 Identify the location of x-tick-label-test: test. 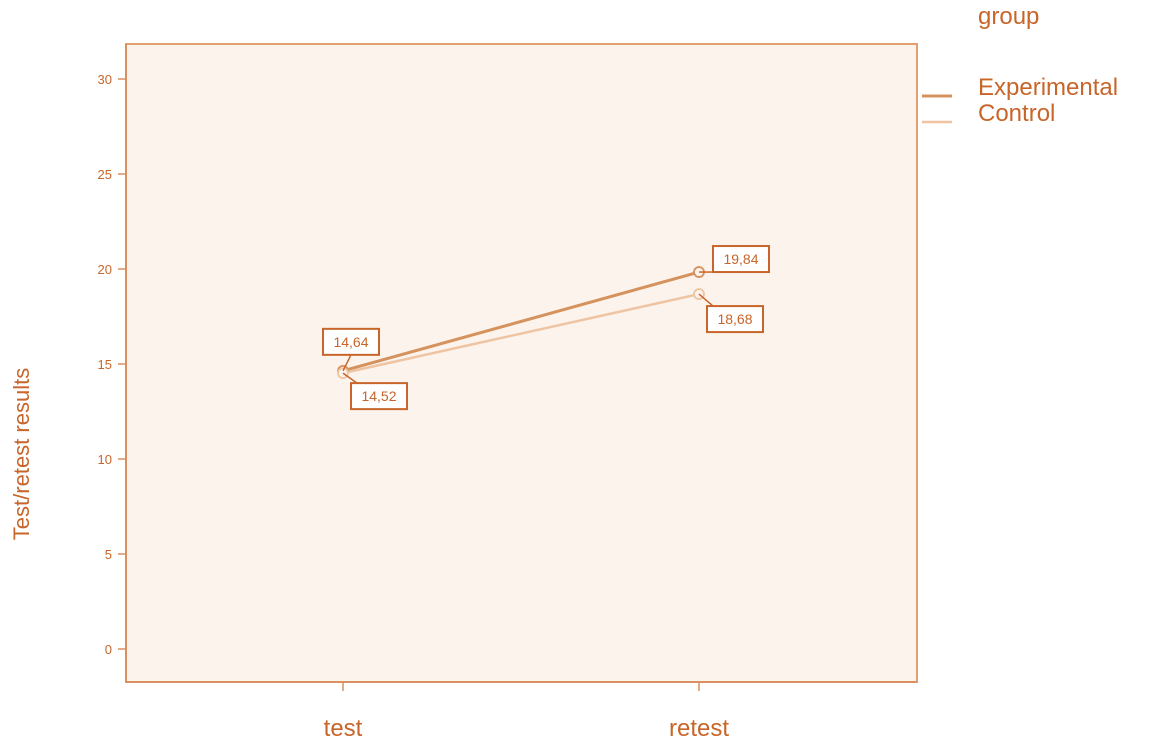
(343, 728).